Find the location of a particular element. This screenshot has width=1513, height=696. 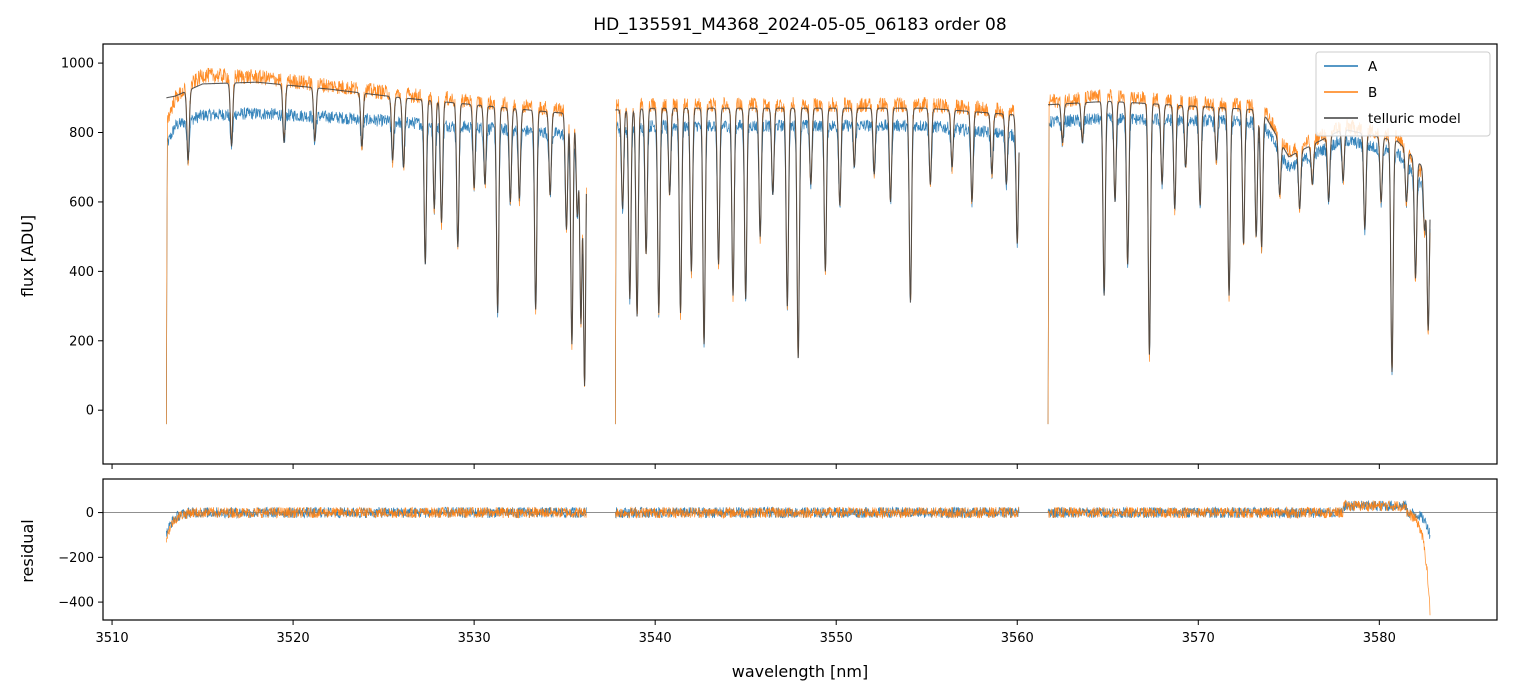

legend-label-a: A is located at coordinates (1373, 67).